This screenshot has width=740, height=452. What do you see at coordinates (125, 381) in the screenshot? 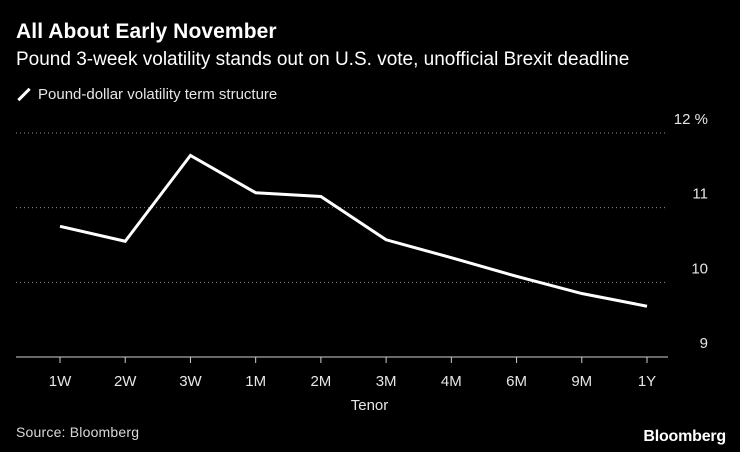
I see `x-tick-label: 2W` at bounding box center [125, 381].